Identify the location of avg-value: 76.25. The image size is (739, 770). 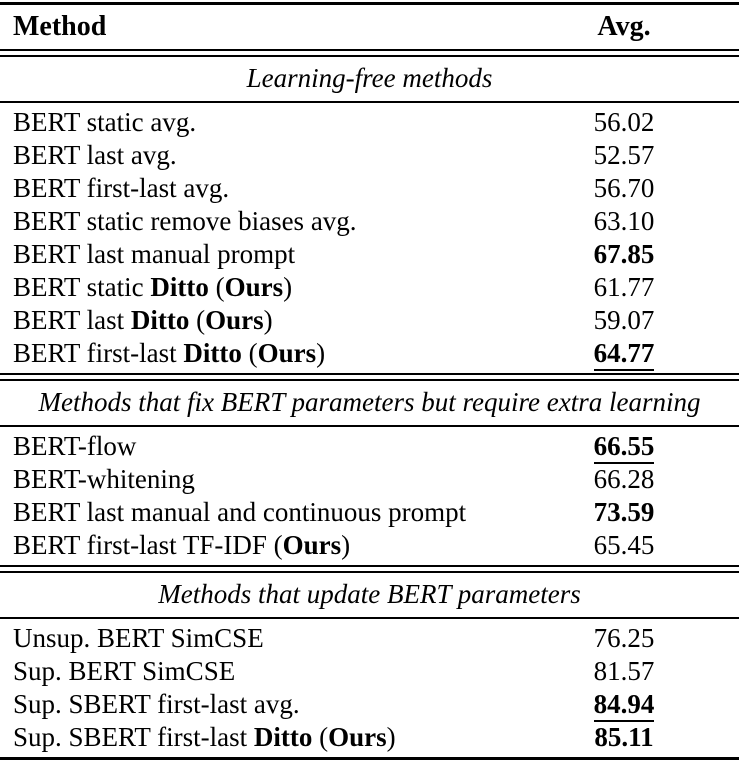
(624, 638).